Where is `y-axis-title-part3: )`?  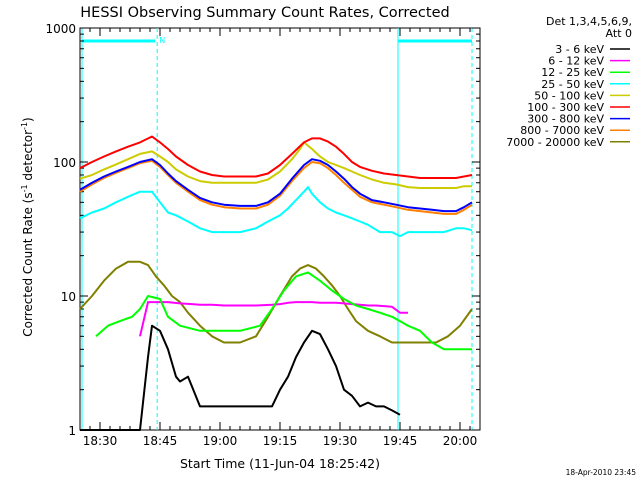
y-axis-title-part3: ) is located at coordinates (28, 119).